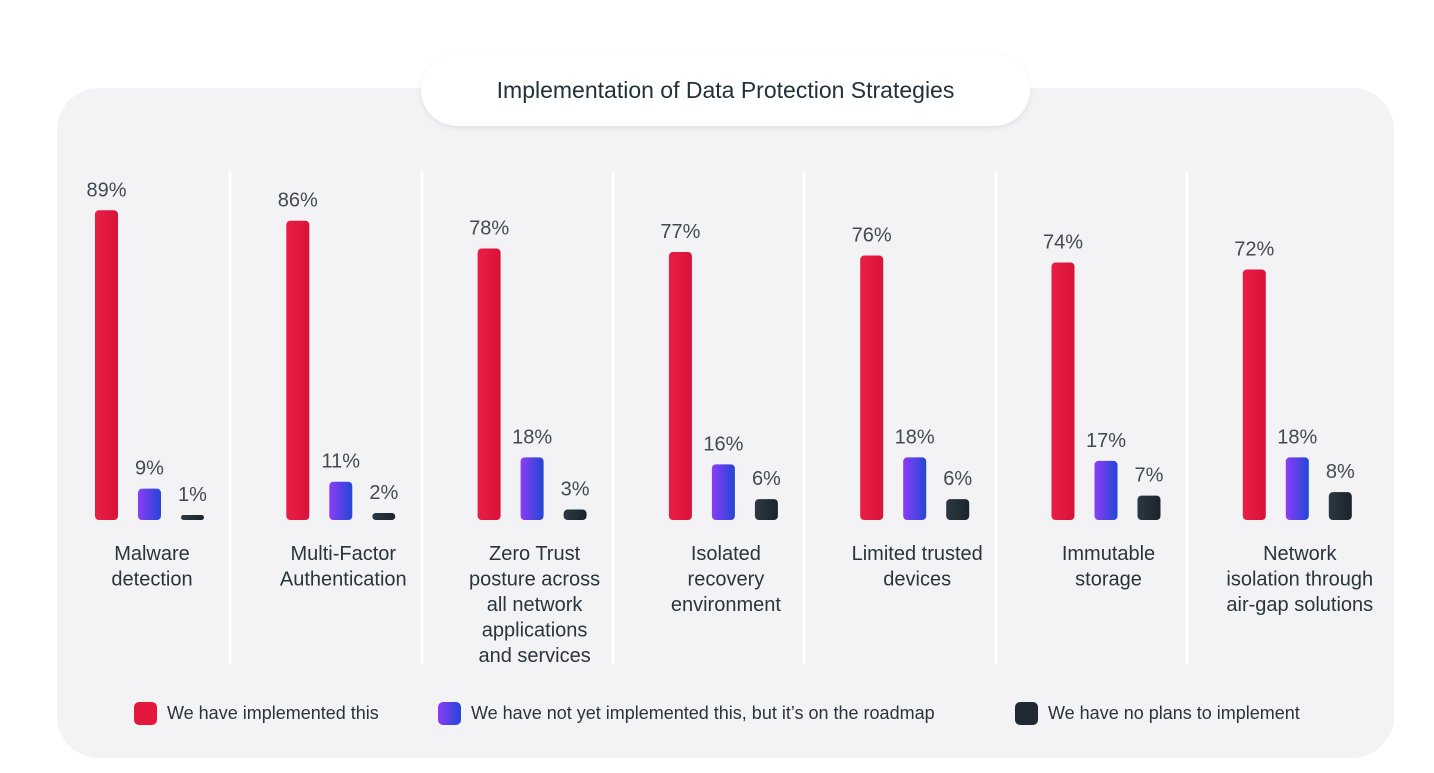 The image size is (1434, 773). I want to click on legend-item-implemented: We have implemented this, so click(256, 713).